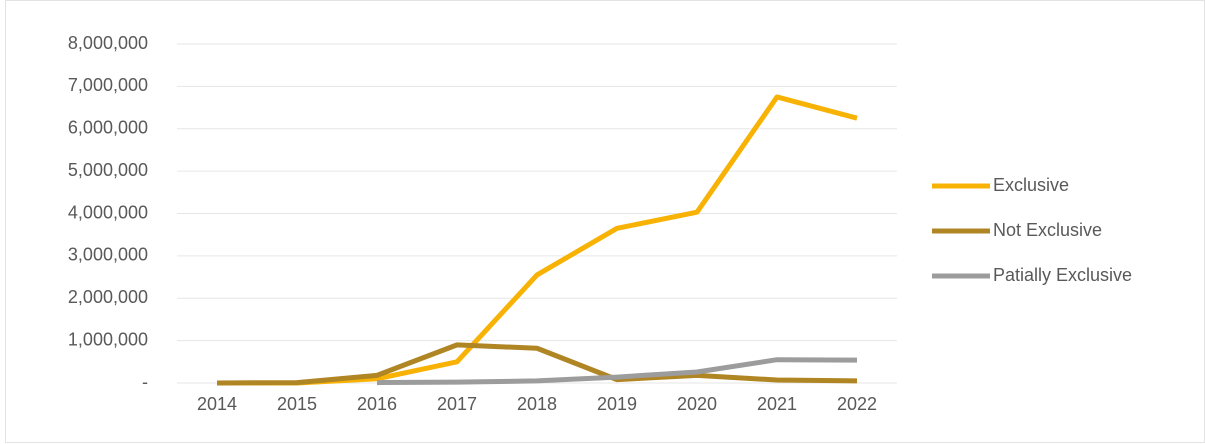 This screenshot has height=444, width=1205. Describe the element at coordinates (217, 404) in the screenshot. I see `x-tick-label: 2014` at that location.